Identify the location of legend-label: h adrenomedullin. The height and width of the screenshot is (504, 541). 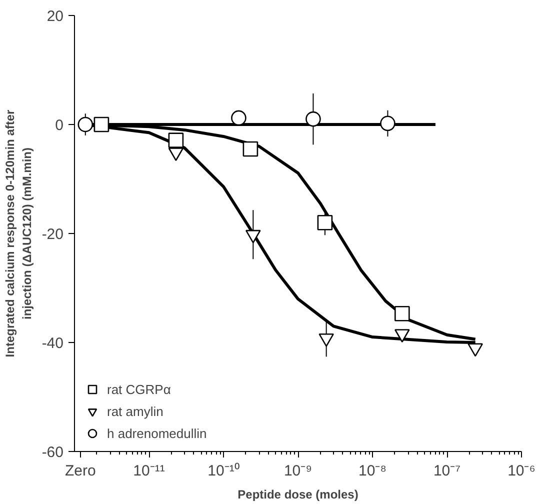
(157, 433).